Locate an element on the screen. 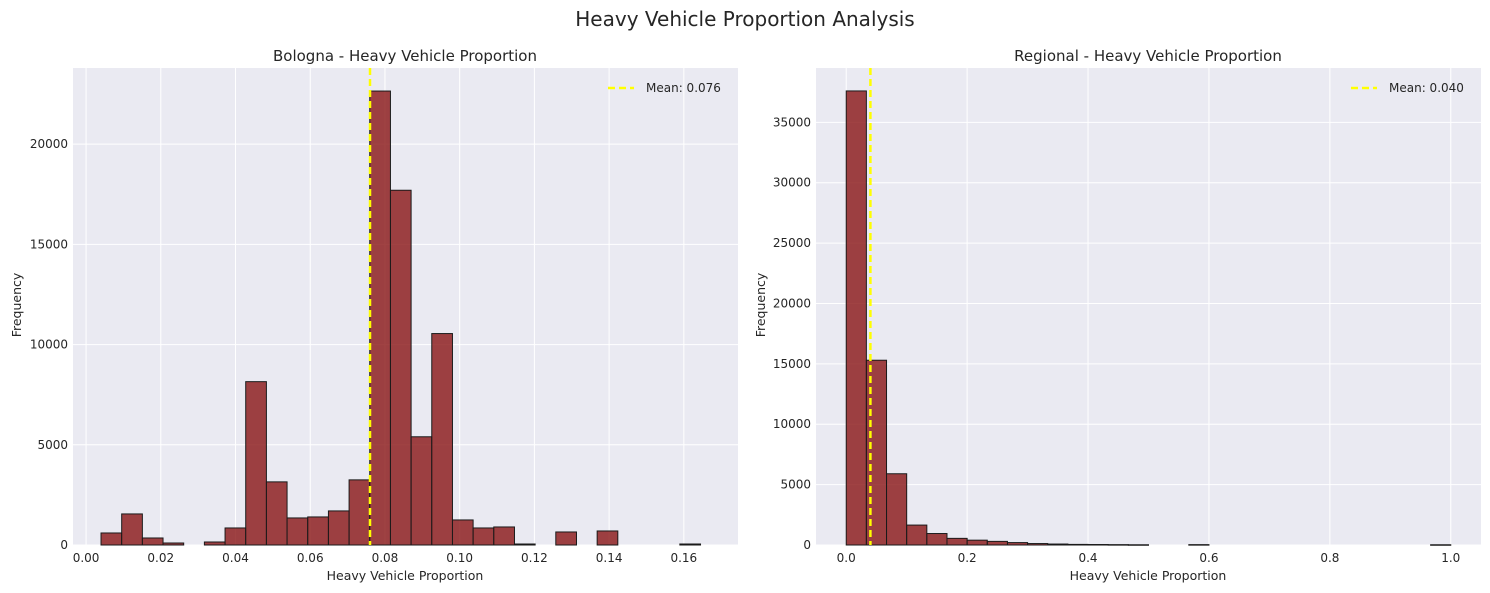 This screenshot has height=593, width=1490. panel-title: Bologna - Heavy Vehicle Proportion is located at coordinates (405, 56).